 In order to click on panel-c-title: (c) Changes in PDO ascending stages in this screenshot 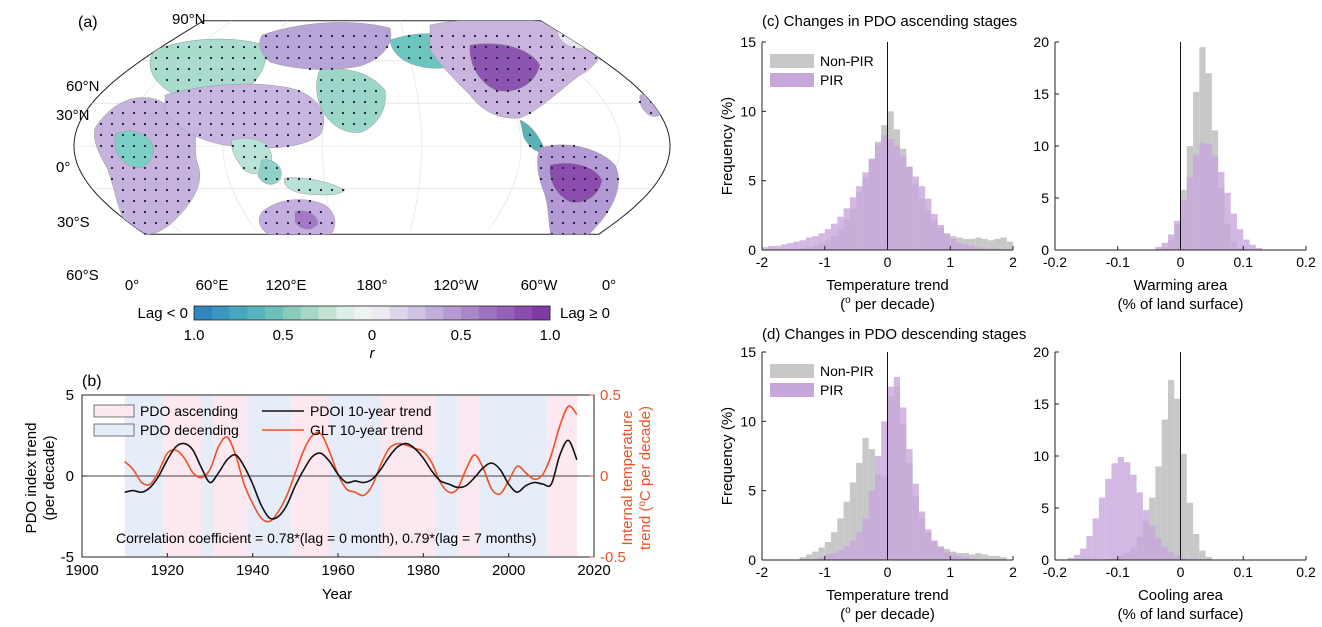, I will do `click(889, 21)`.